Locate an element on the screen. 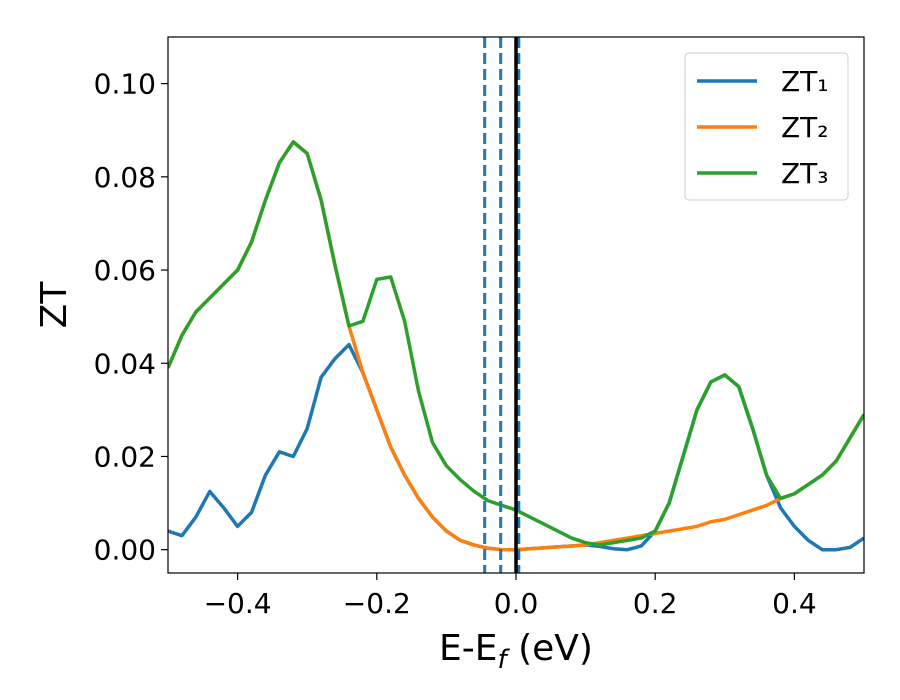  legend-label: ZT₃ is located at coordinates (805, 173).